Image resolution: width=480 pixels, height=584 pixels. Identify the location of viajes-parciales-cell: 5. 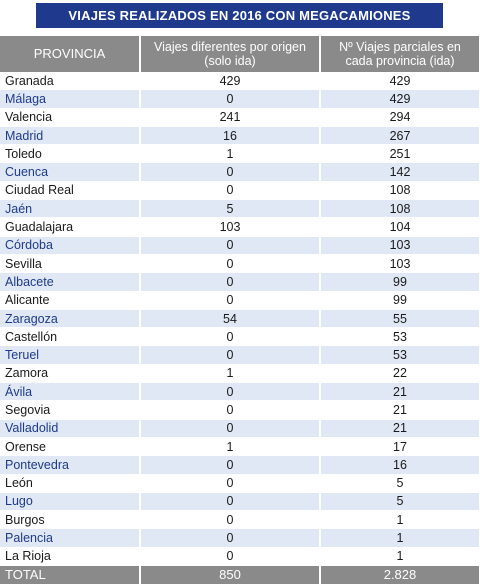
(399, 483).